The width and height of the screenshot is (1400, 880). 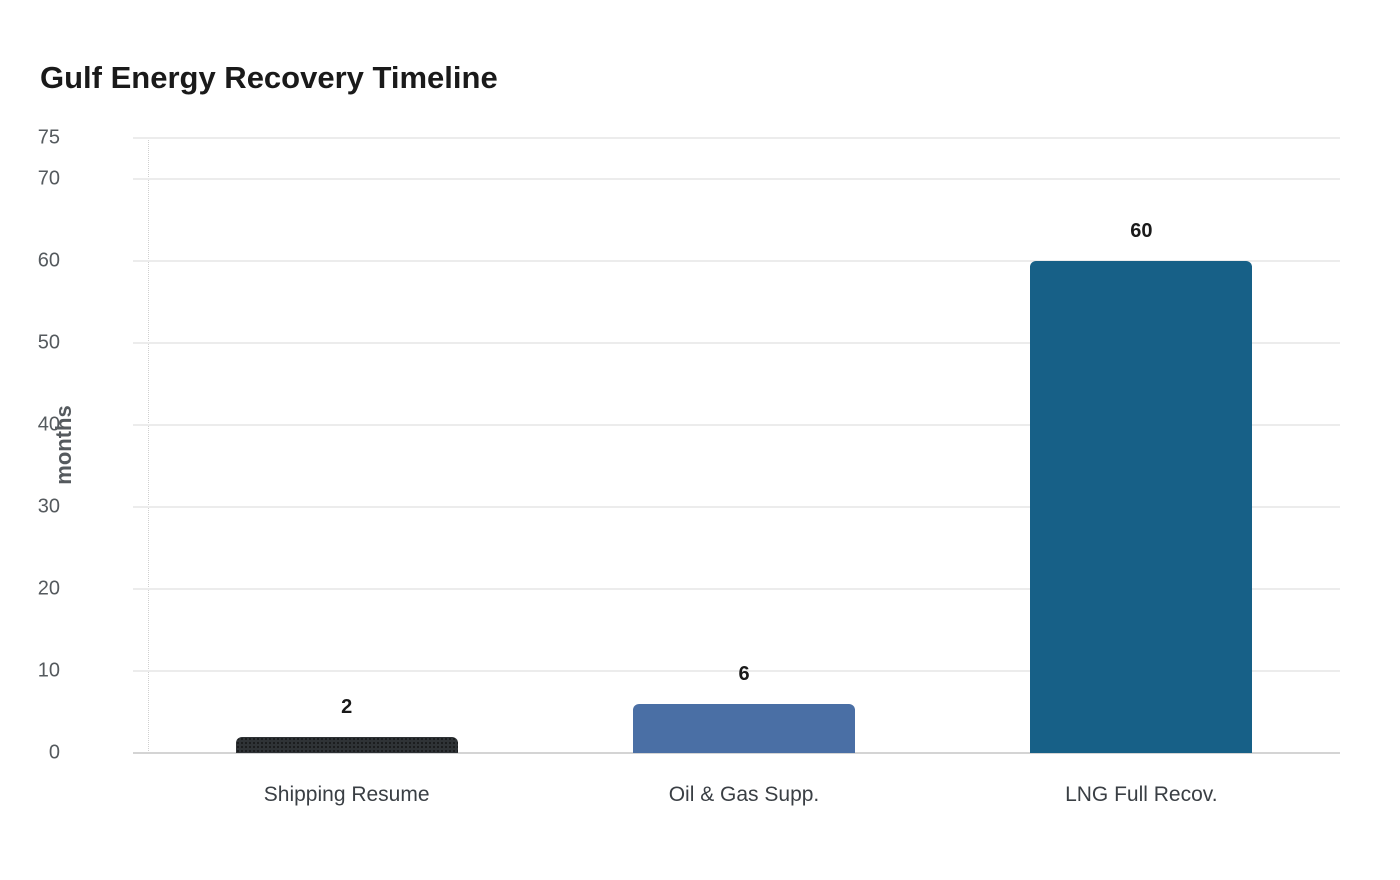 I want to click on bar-value-label: 60, so click(x=1141, y=231).